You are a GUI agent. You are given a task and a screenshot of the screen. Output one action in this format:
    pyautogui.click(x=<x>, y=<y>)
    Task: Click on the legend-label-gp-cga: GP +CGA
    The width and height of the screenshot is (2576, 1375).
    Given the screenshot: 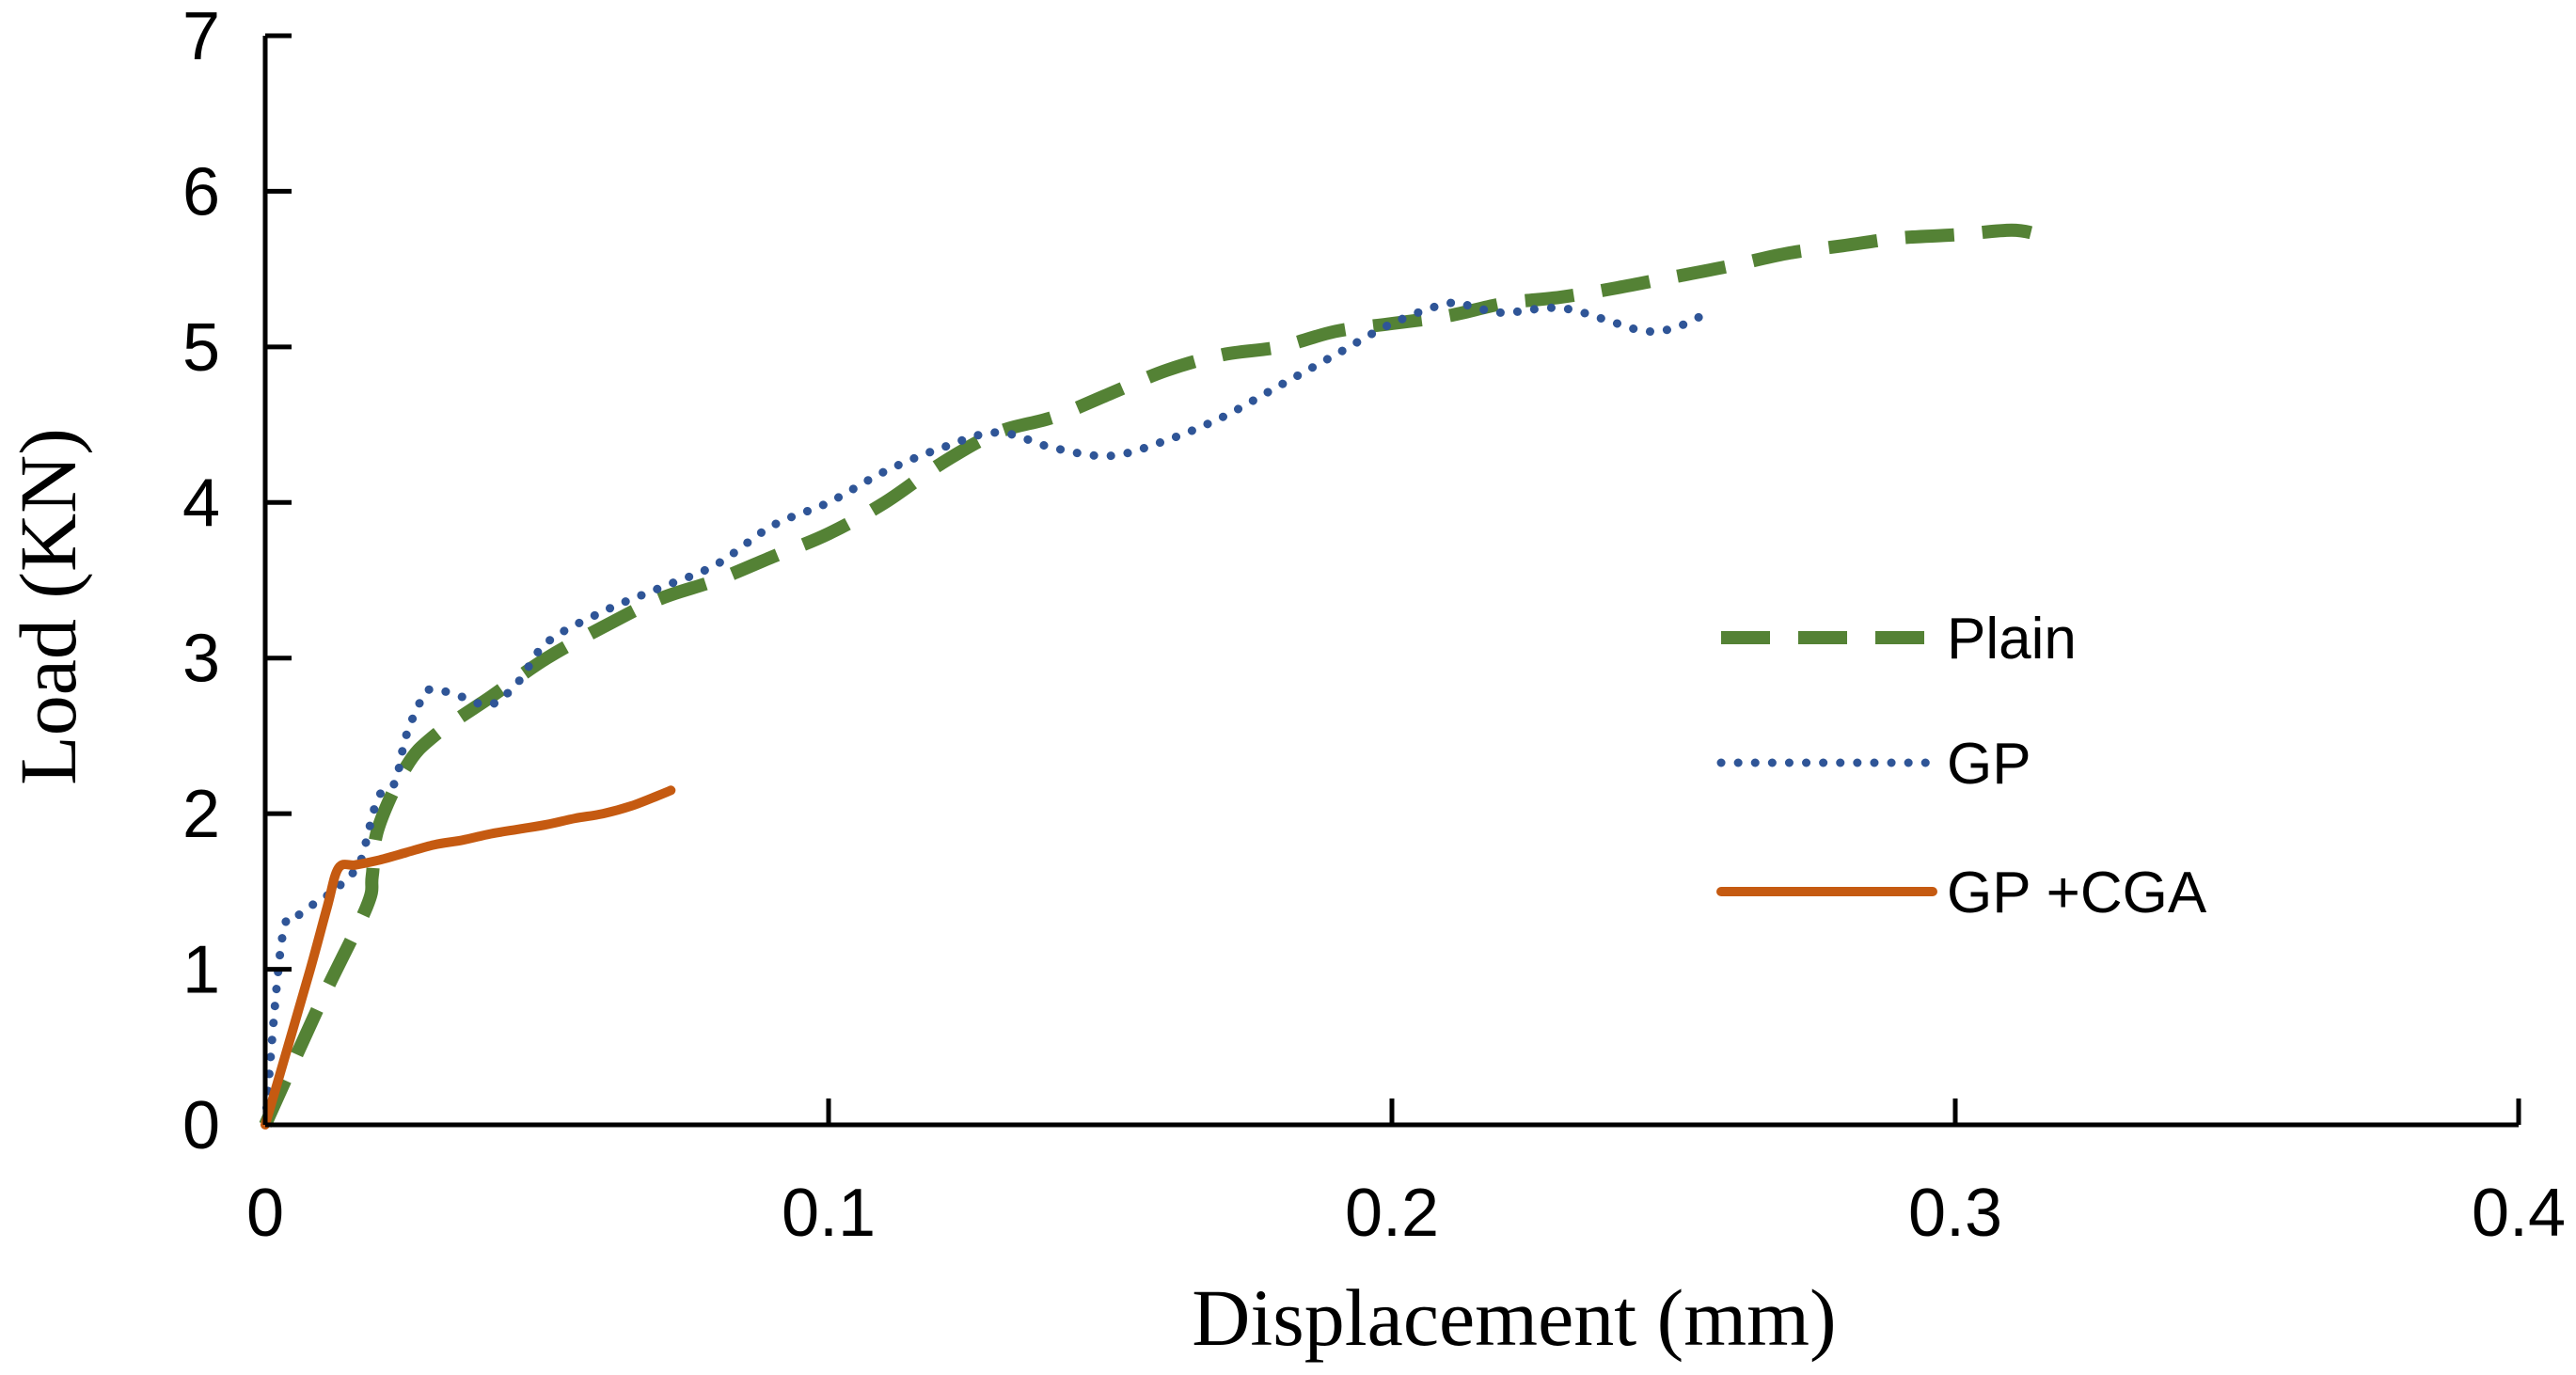 What is the action you would take?
    pyautogui.click(x=2077, y=893)
    